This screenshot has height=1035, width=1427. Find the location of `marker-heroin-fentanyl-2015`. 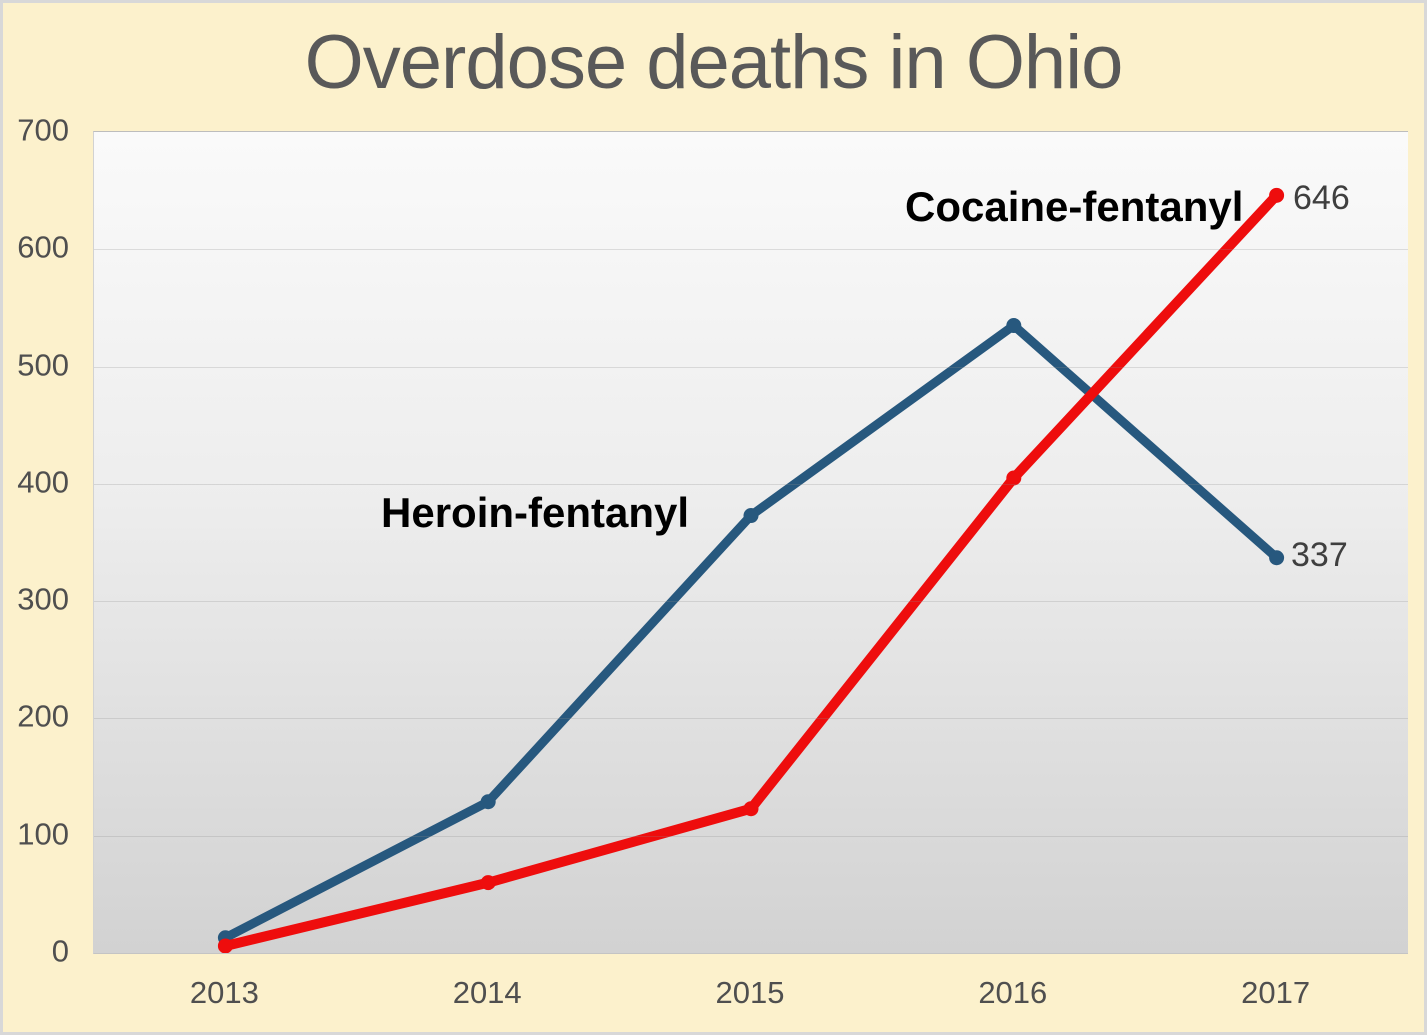

marker-heroin-fentanyl-2015 is located at coordinates (751, 516).